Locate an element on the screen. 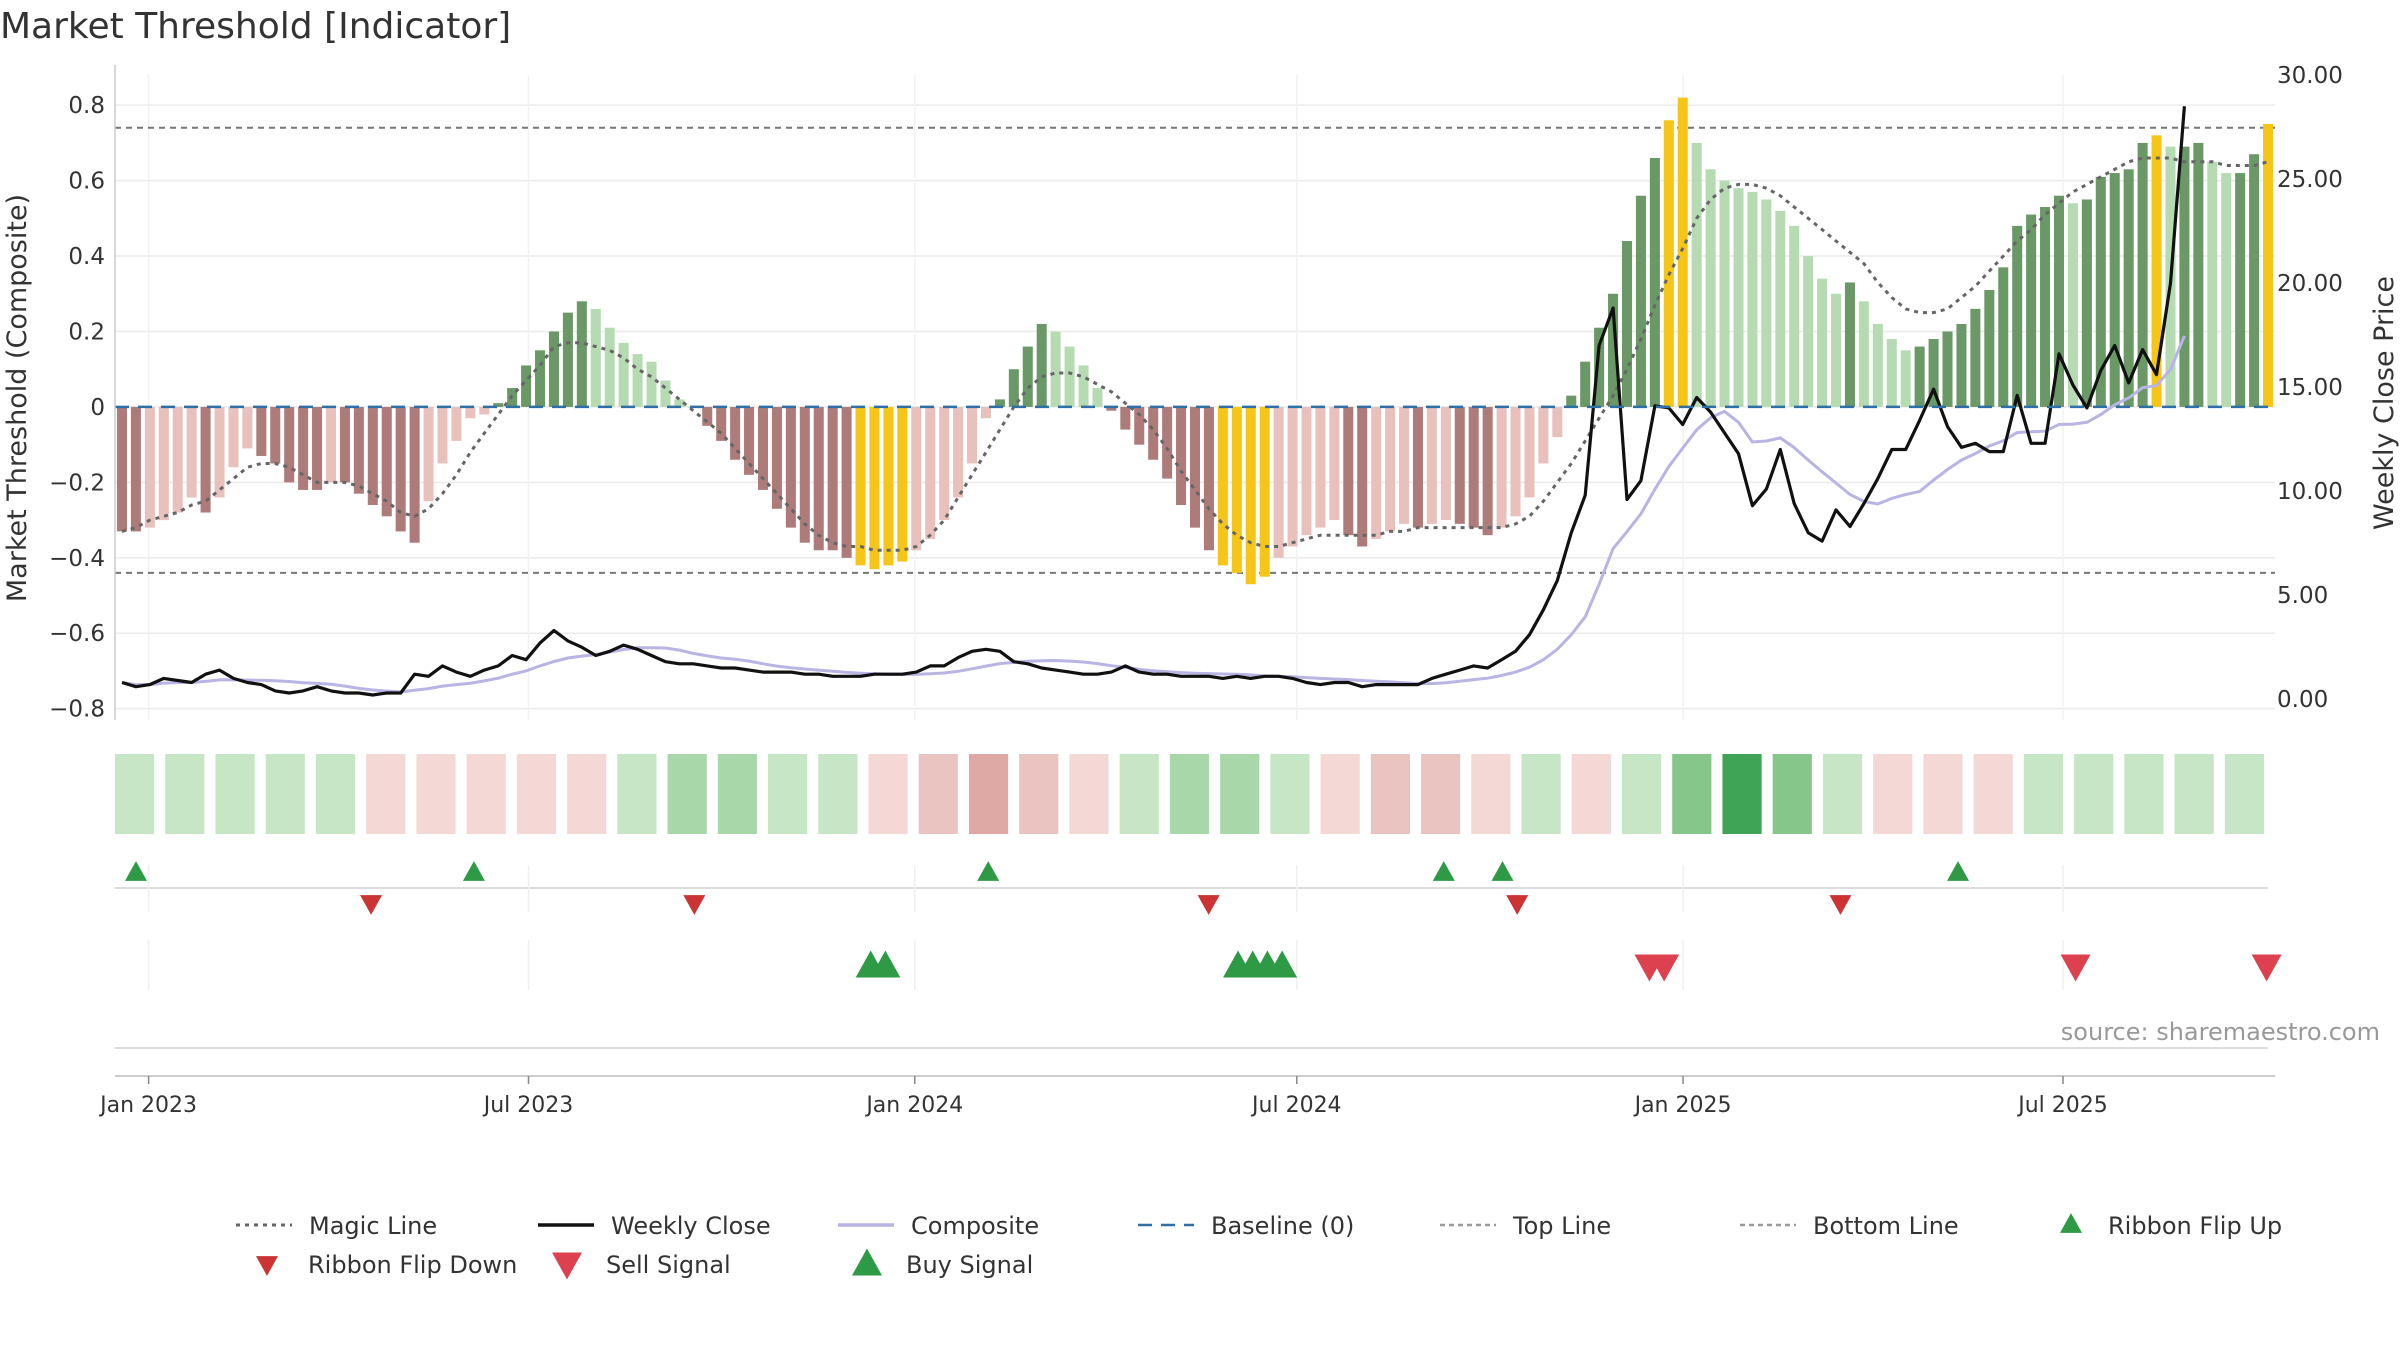 This screenshot has width=2400, height=1350. legend-item: Baseline (0) is located at coordinates (1246, 1226).